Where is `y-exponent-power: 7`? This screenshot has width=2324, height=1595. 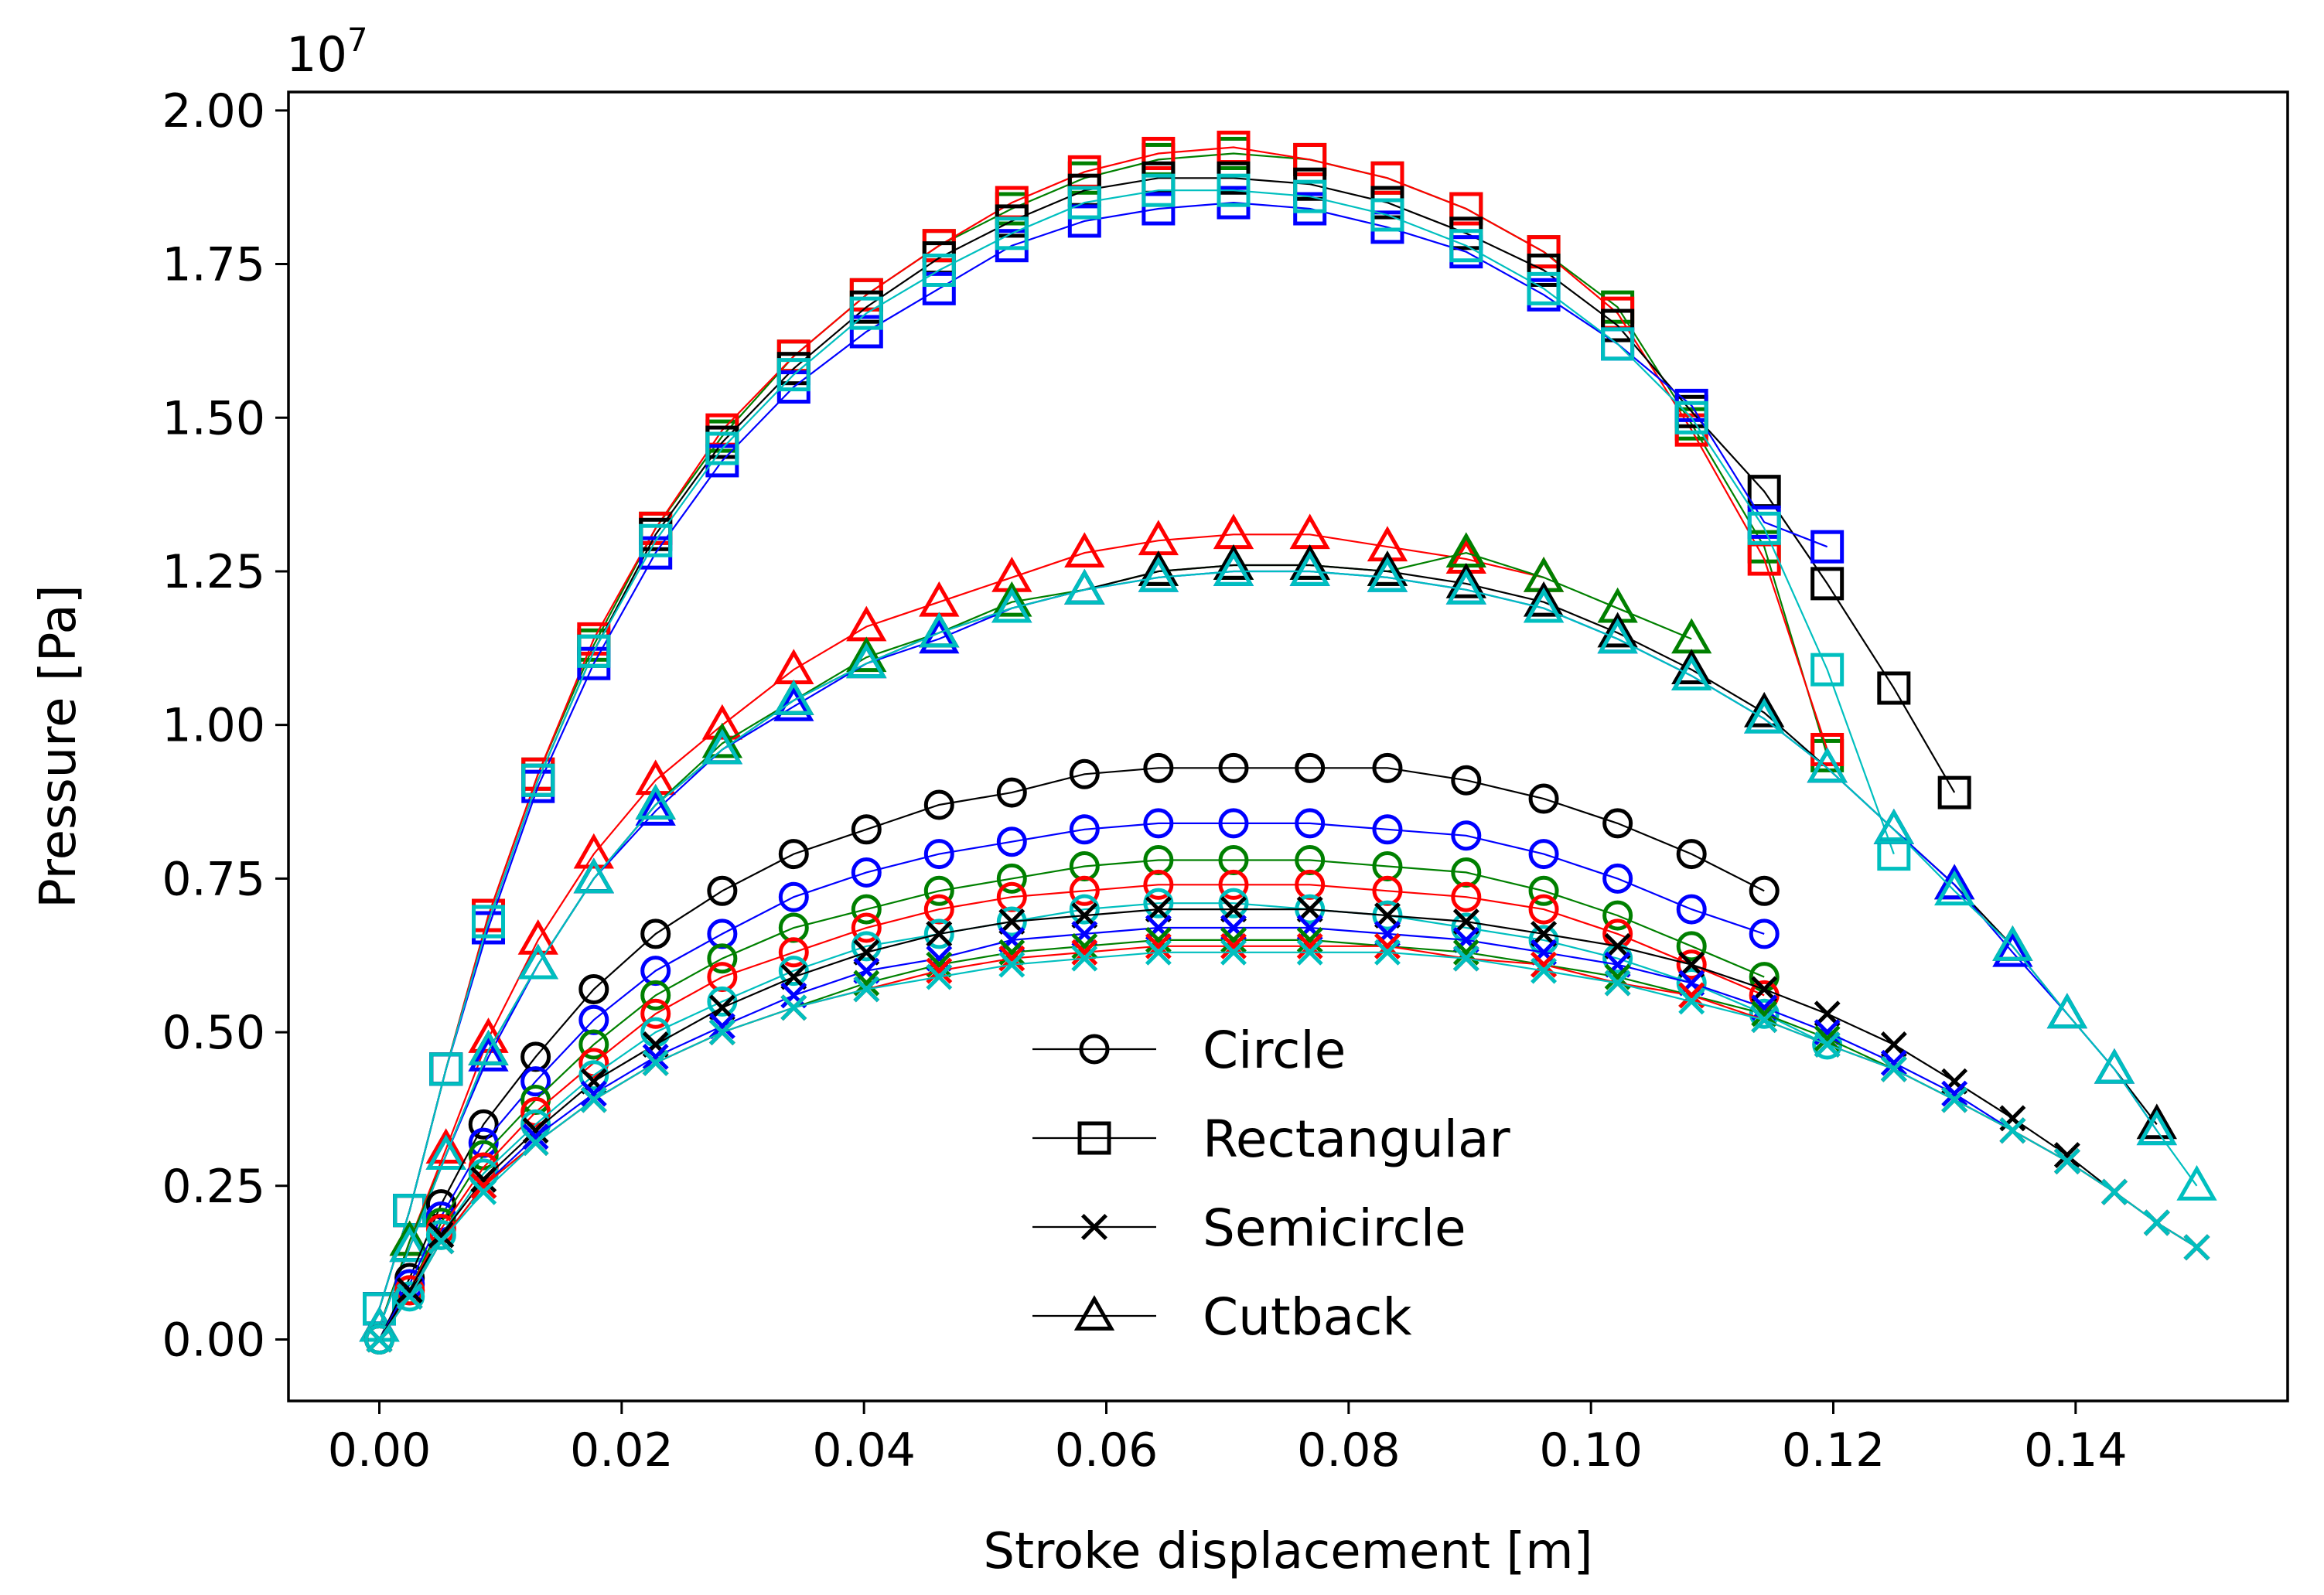 y-exponent-power: 7 is located at coordinates (357, 40).